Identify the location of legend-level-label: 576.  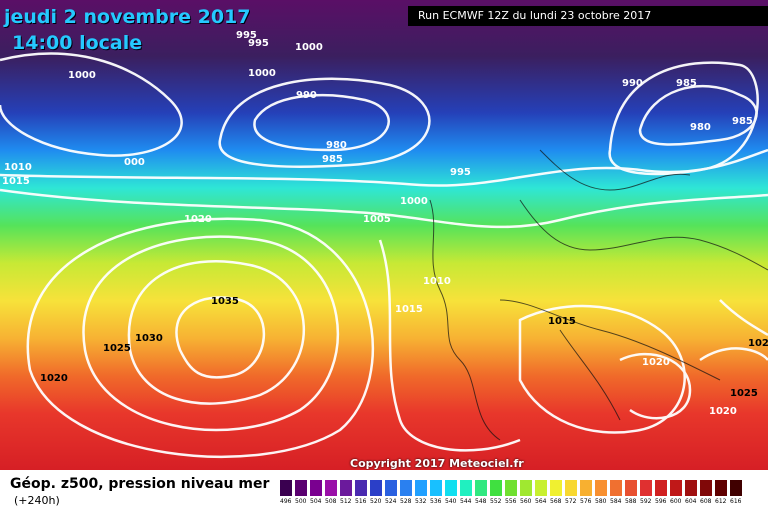
(586, 501).